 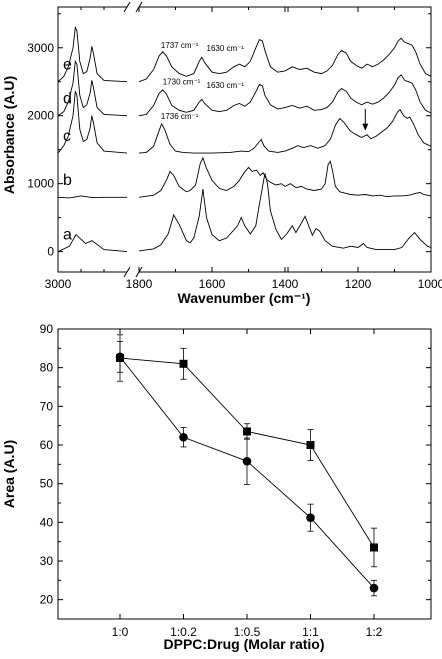 I want to click on y-tick-label: 0, so click(x=50, y=252).